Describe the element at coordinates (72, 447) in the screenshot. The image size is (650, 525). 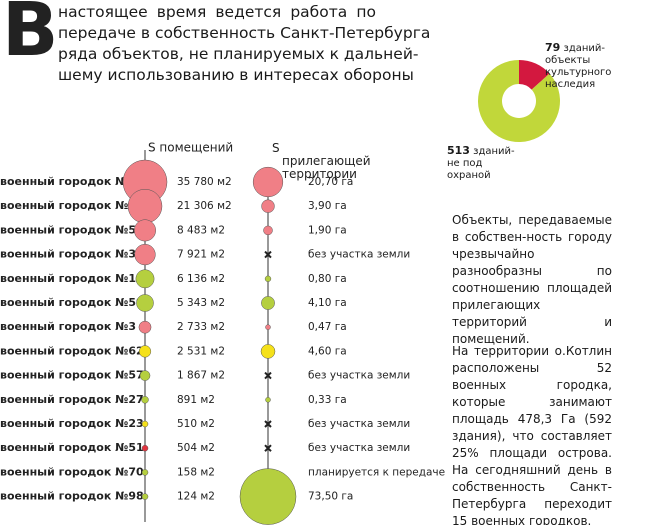
I see `row-label: военный городок №51` at that location.